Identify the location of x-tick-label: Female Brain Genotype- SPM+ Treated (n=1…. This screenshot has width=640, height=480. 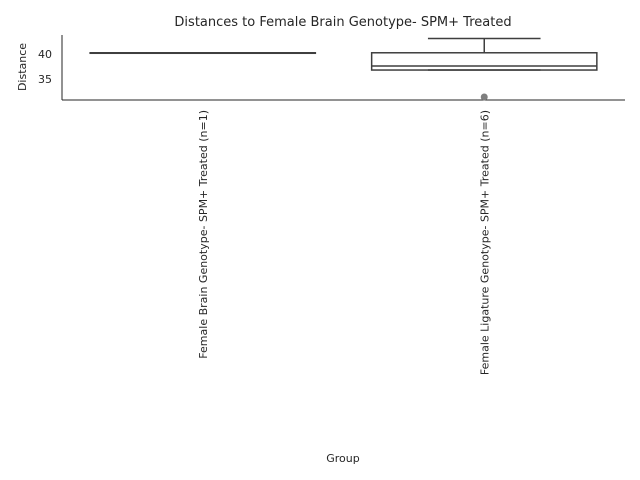
(203, 234).